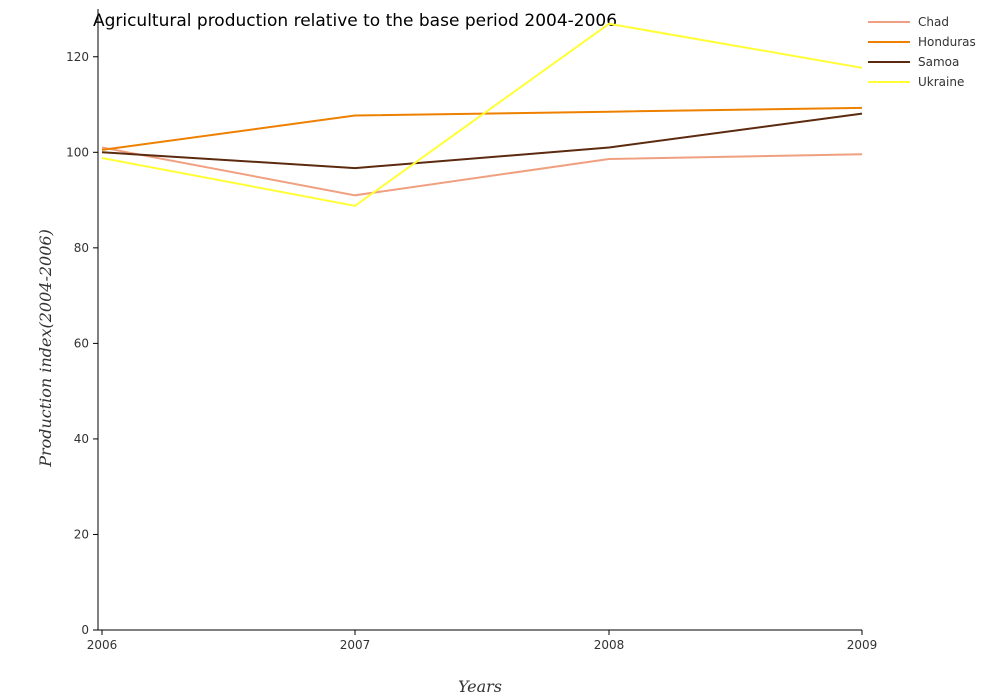  I want to click on x-axis-label: Years, so click(480, 686).